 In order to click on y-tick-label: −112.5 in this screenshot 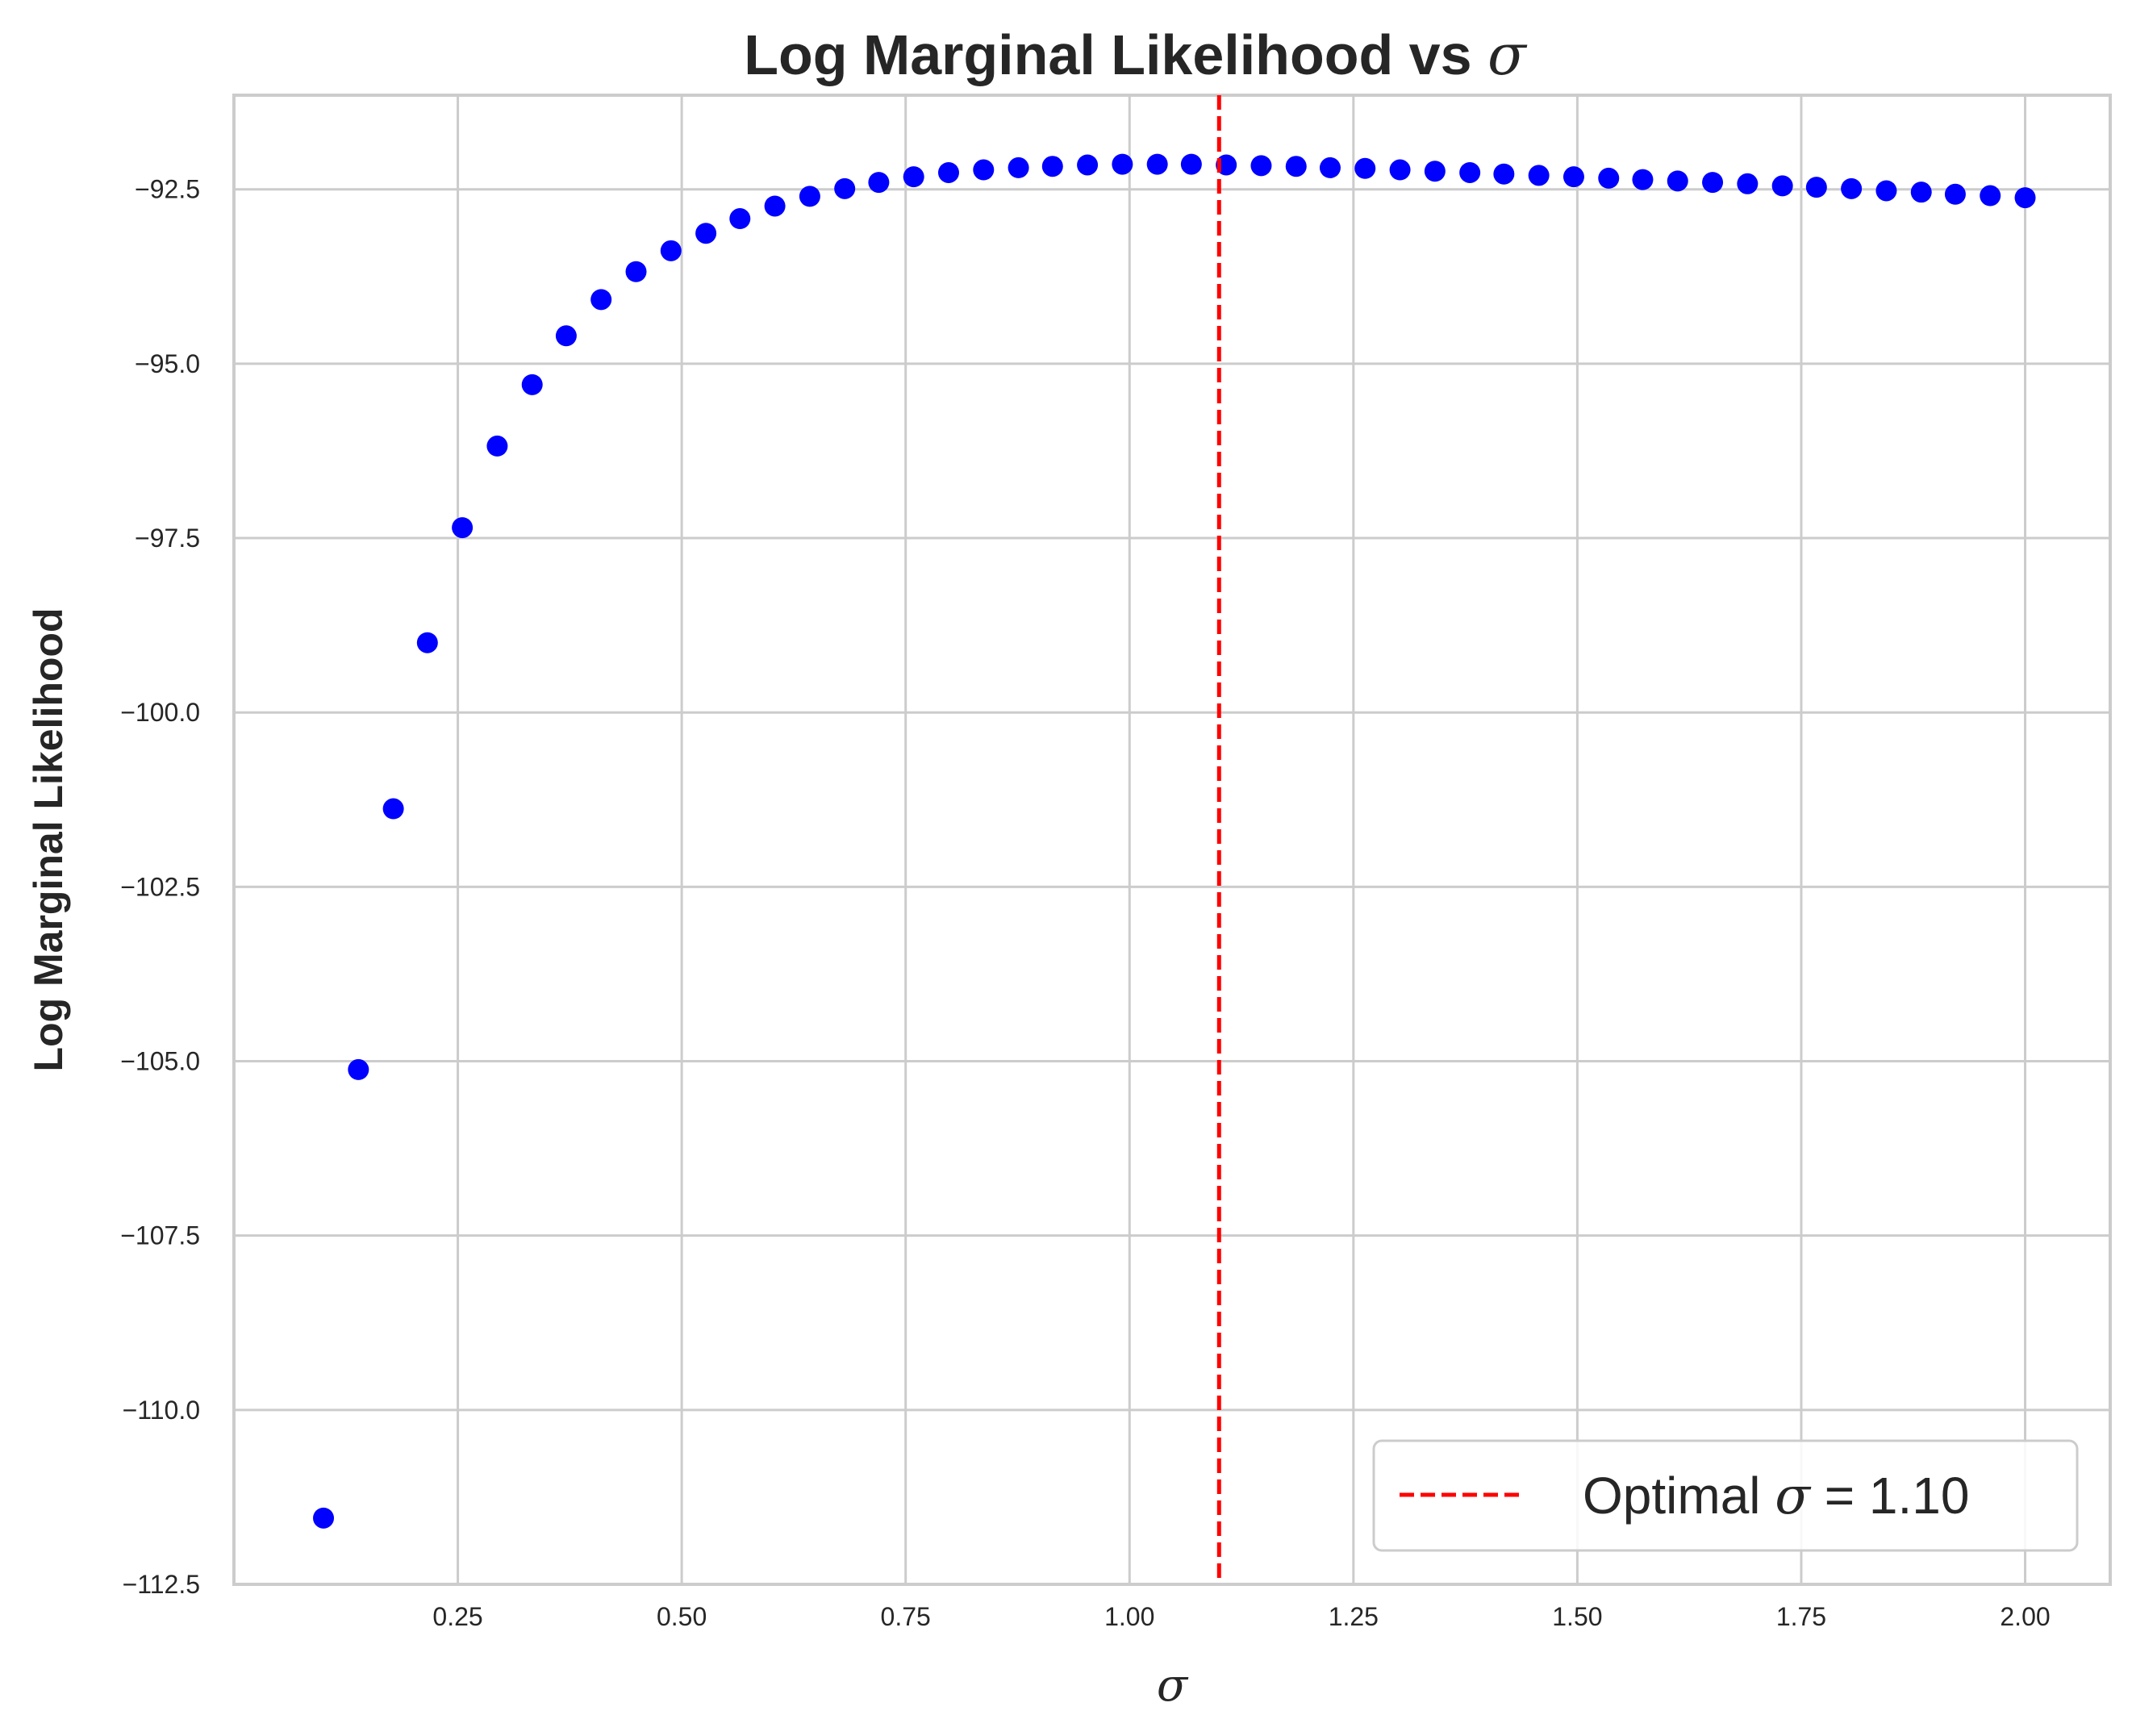, I will do `click(161, 1585)`.